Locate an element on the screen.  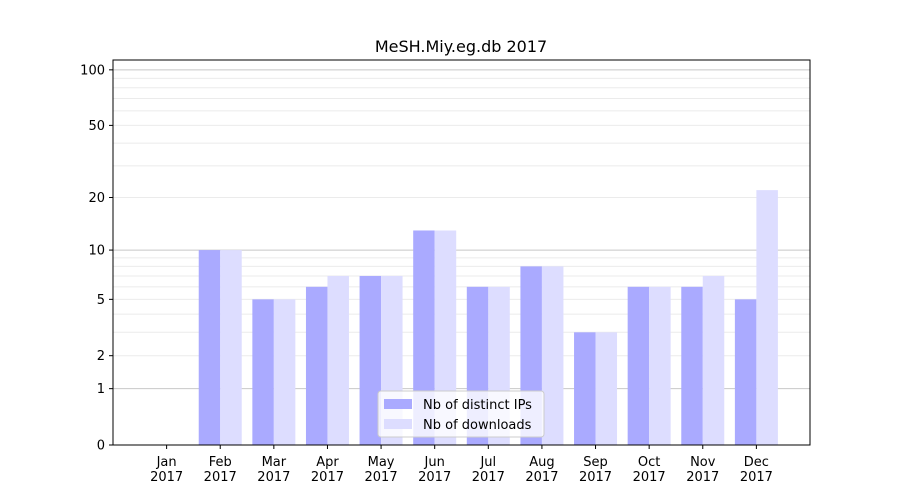
y-tick-label: 100 is located at coordinates (92, 70).